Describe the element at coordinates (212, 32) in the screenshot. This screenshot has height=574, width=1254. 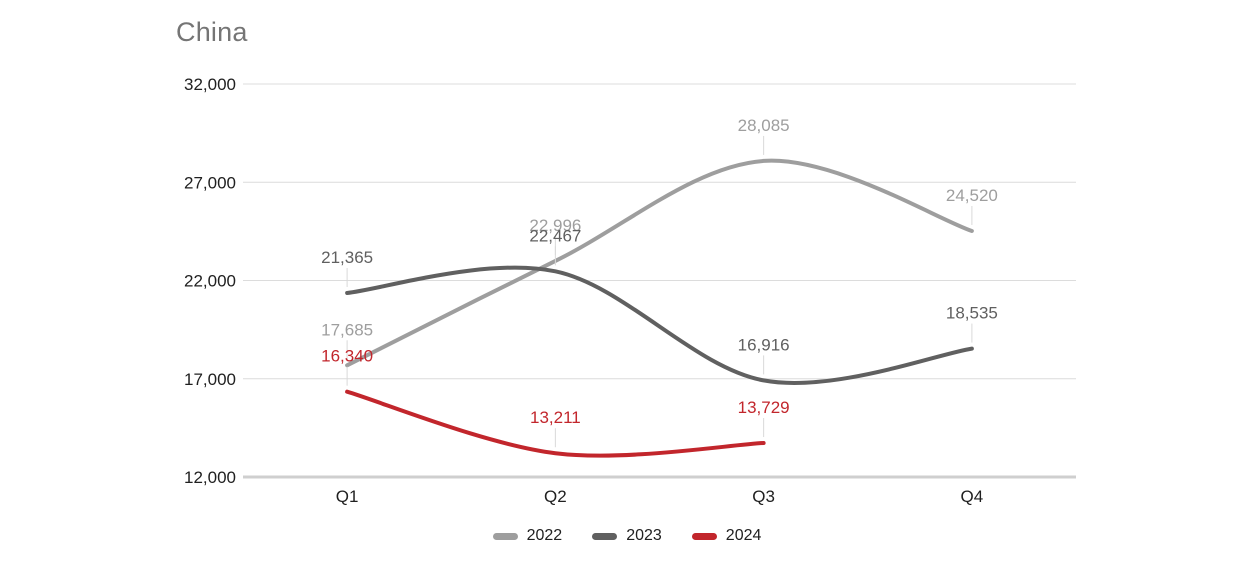
I see `chart-title: China` at that location.